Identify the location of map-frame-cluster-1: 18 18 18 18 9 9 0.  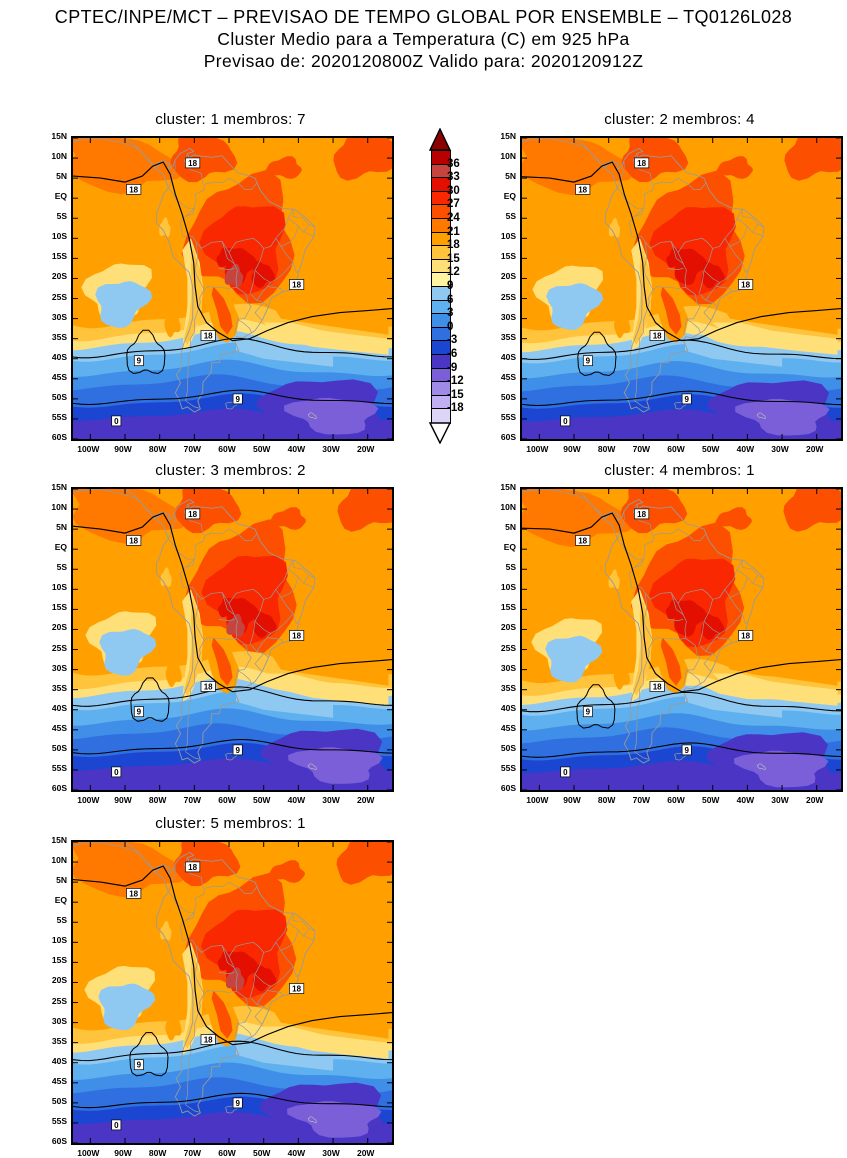
(232, 288).